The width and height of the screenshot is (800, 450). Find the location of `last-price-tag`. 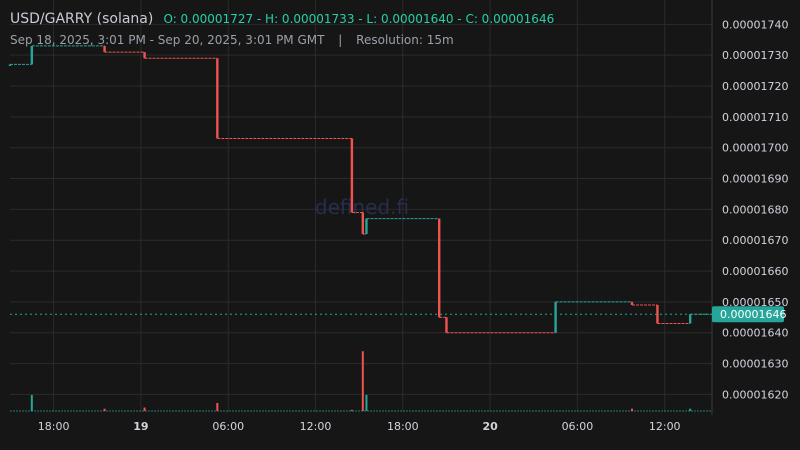

last-price-tag is located at coordinates (748, 314).